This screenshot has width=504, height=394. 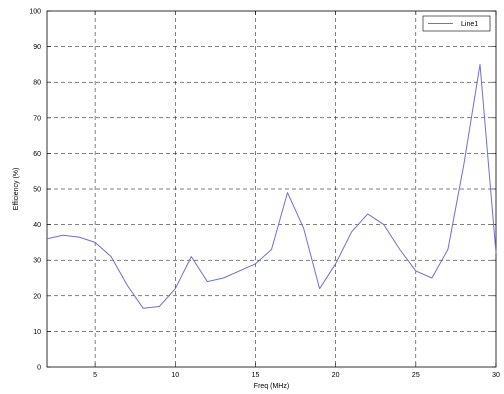 What do you see at coordinates (175, 375) in the screenshot?
I see `x-tick-label: 10` at bounding box center [175, 375].